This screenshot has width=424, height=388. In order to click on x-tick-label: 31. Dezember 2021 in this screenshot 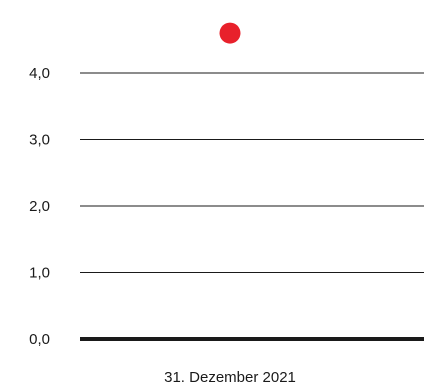, I will do `click(230, 377)`.